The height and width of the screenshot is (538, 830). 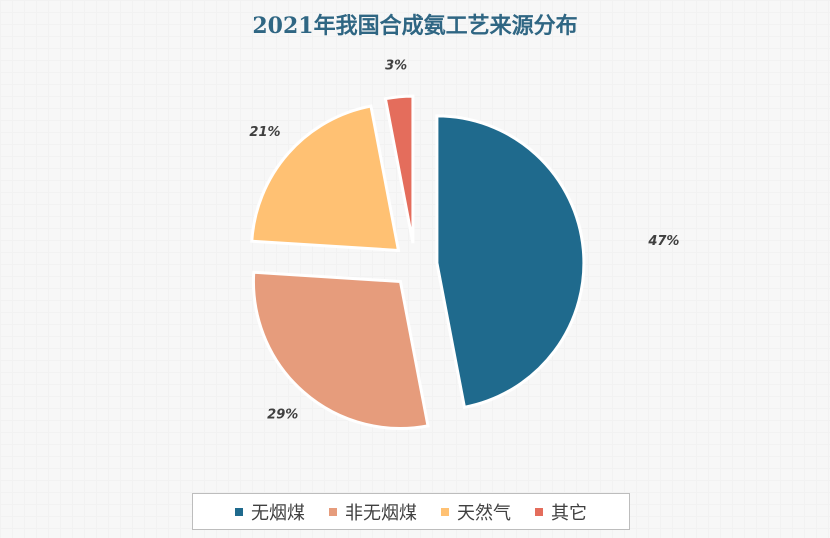 I want to click on legend-swatch-anthracite, so click(x=239, y=511).